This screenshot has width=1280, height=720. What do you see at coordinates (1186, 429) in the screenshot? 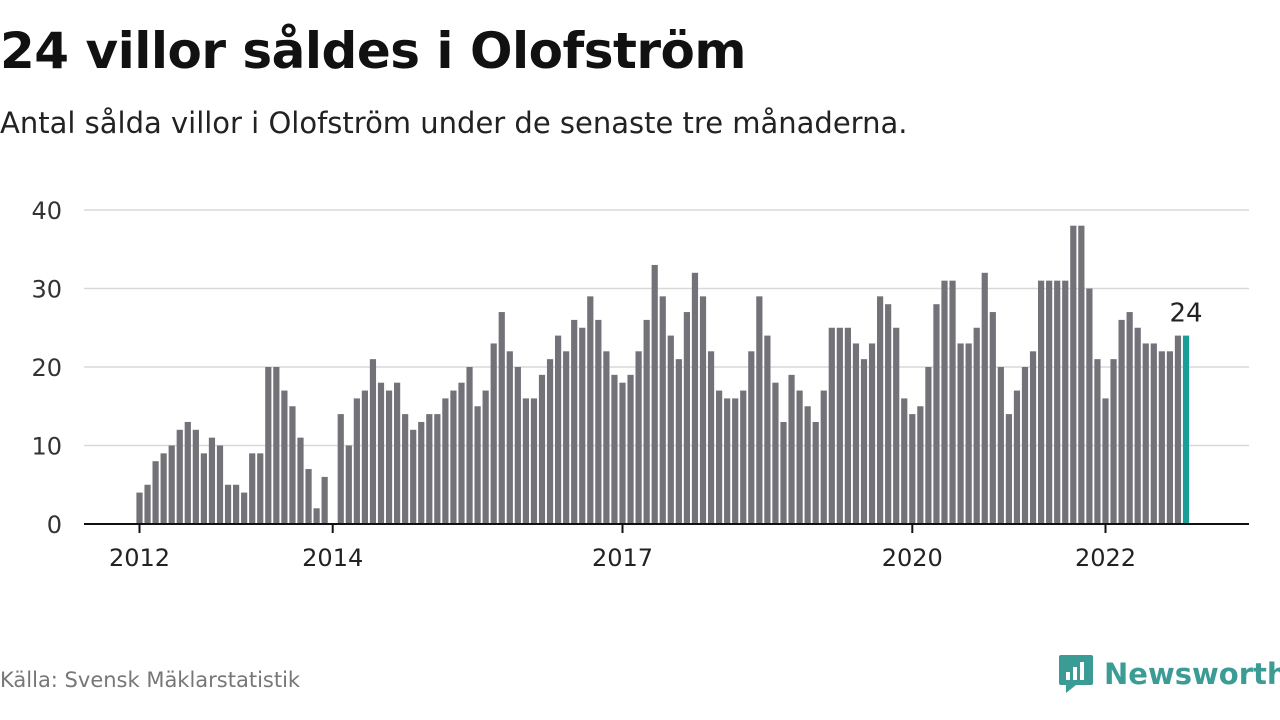
I see `bar-highlight` at bounding box center [1186, 429].